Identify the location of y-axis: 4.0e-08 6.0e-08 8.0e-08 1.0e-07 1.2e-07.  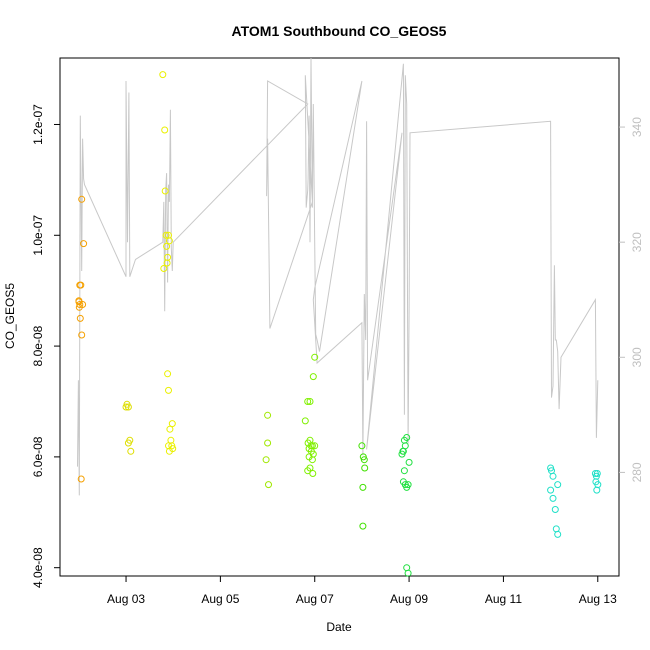
(45, 346).